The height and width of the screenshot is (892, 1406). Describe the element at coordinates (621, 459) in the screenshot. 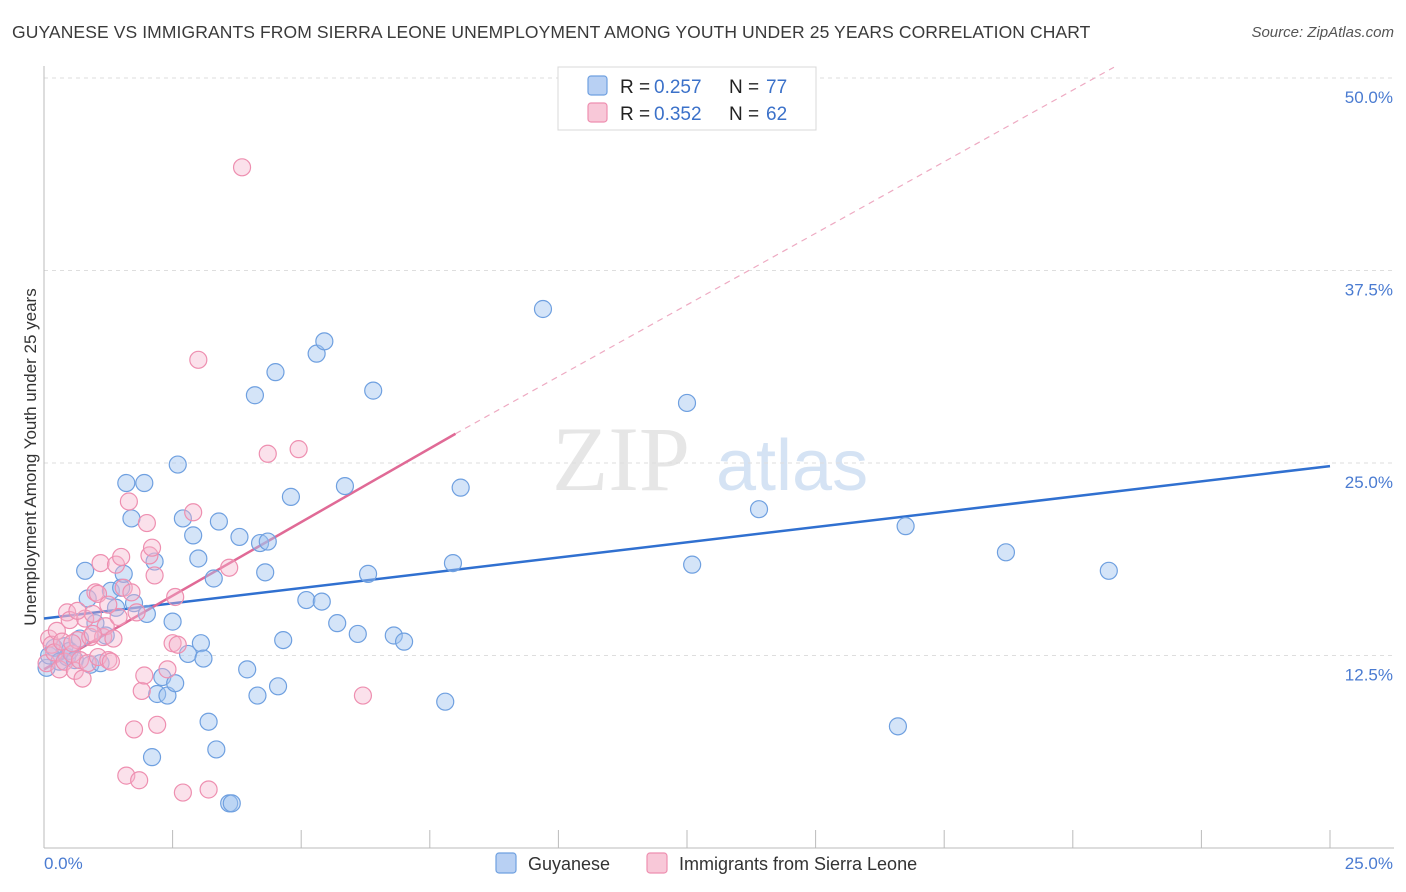

I see `watermark-zip: ZIP` at that location.